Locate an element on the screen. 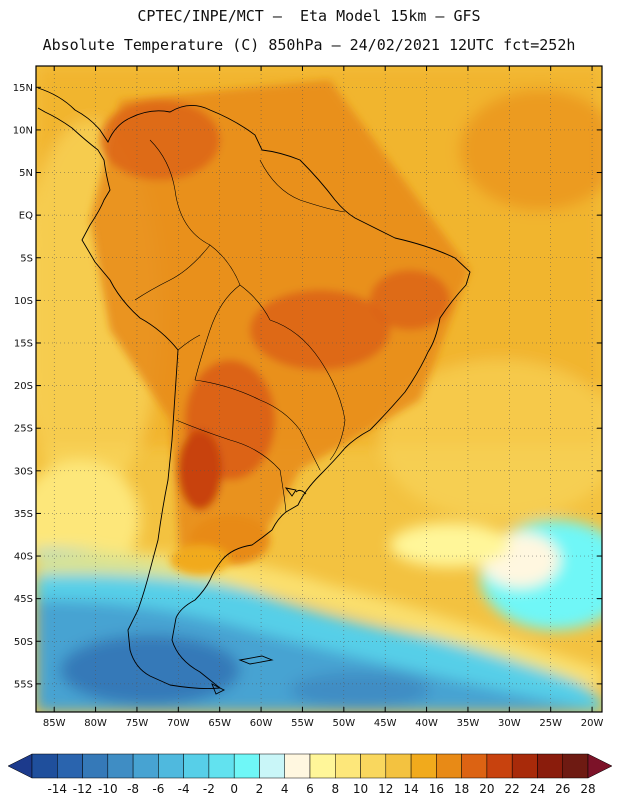 The image size is (618, 800). lat-label: 50S is located at coordinates (23, 642).